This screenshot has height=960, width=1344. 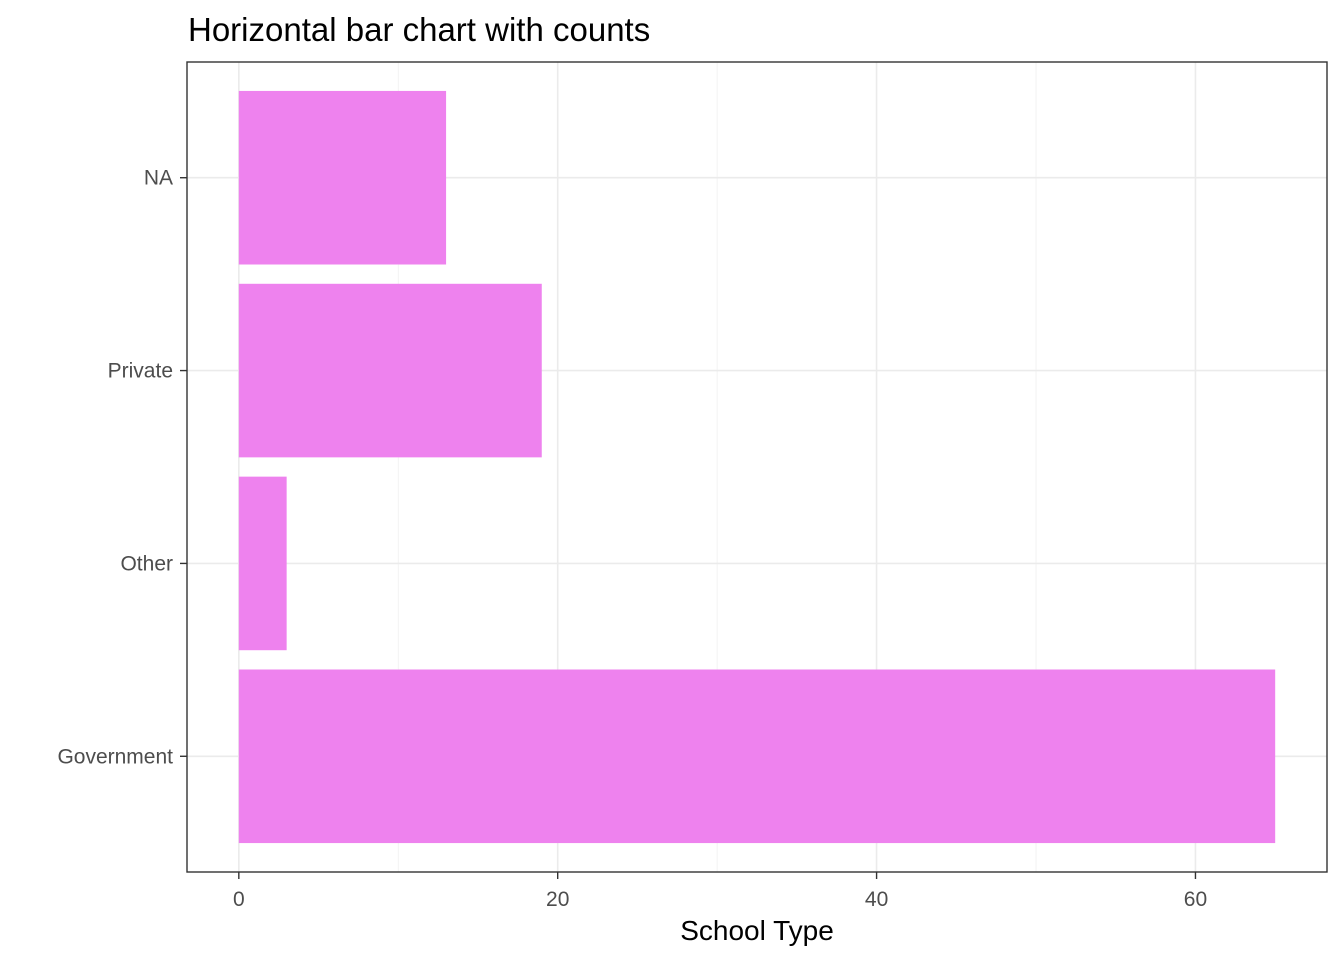 I want to click on y-tick-label: Government, so click(x=115, y=756).